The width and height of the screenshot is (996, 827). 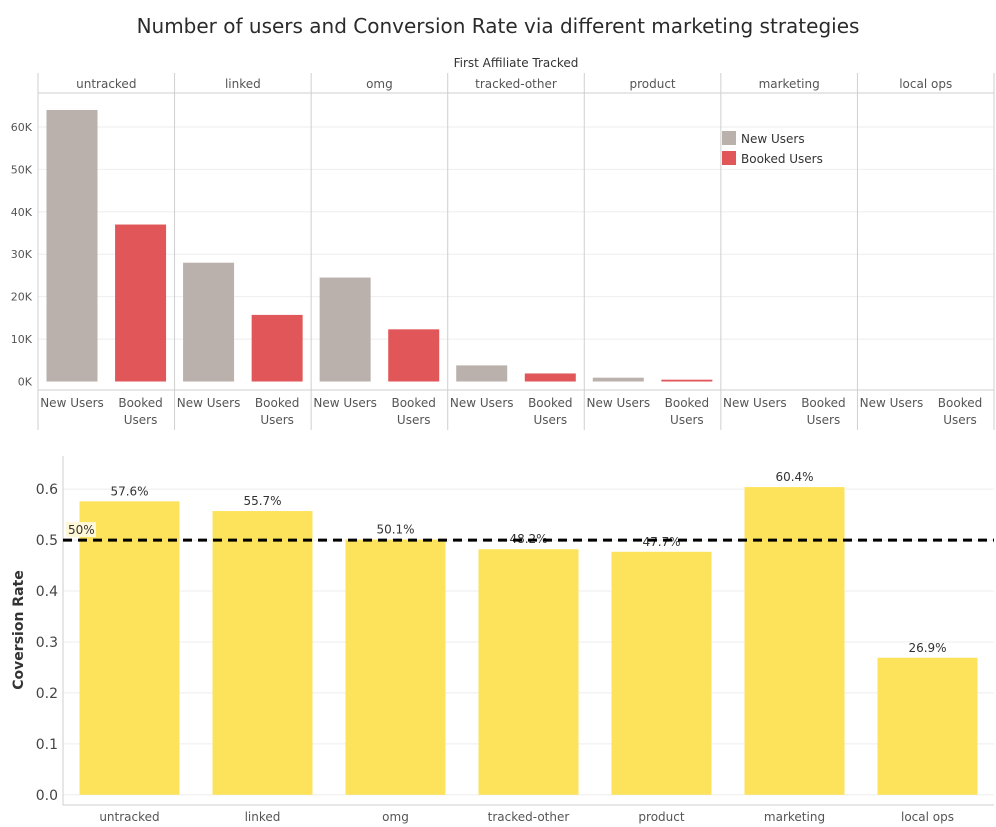 I want to click on y-tick-label: 0.2, so click(x=47, y=694).